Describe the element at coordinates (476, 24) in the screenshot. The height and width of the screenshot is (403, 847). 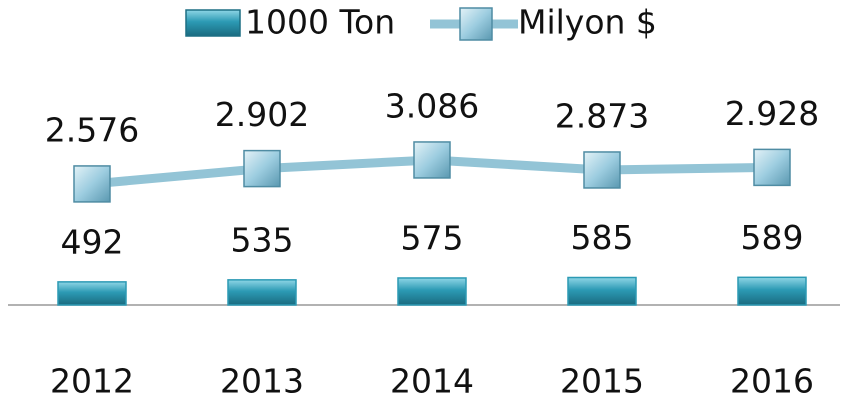
I see `legend-marker-swatch` at that location.